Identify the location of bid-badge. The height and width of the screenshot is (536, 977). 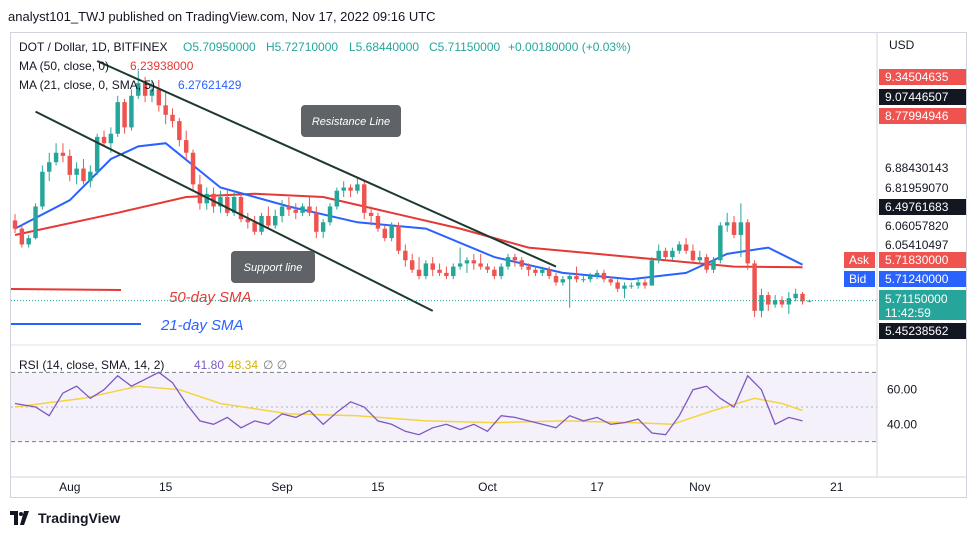
(859, 279).